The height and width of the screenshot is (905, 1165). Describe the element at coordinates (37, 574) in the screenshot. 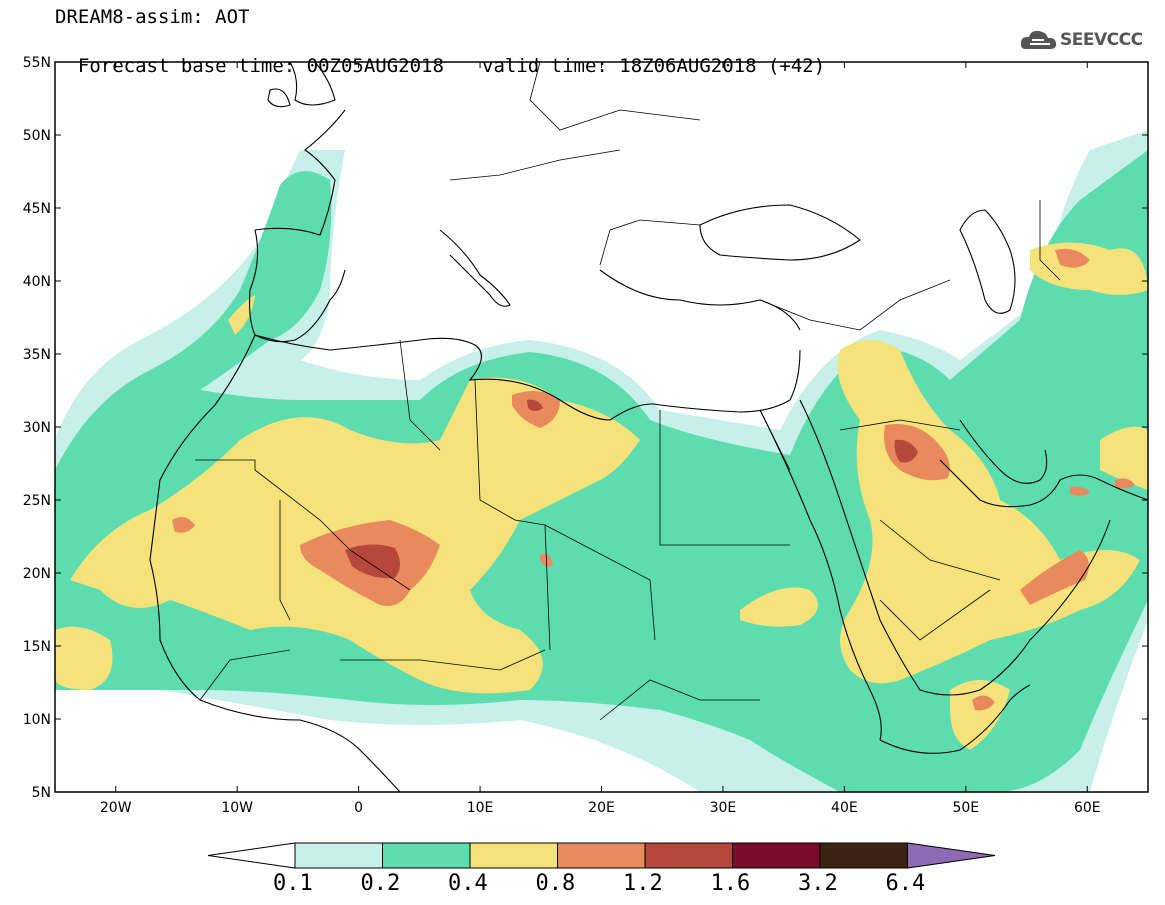

I see `lat-label: 20N` at that location.